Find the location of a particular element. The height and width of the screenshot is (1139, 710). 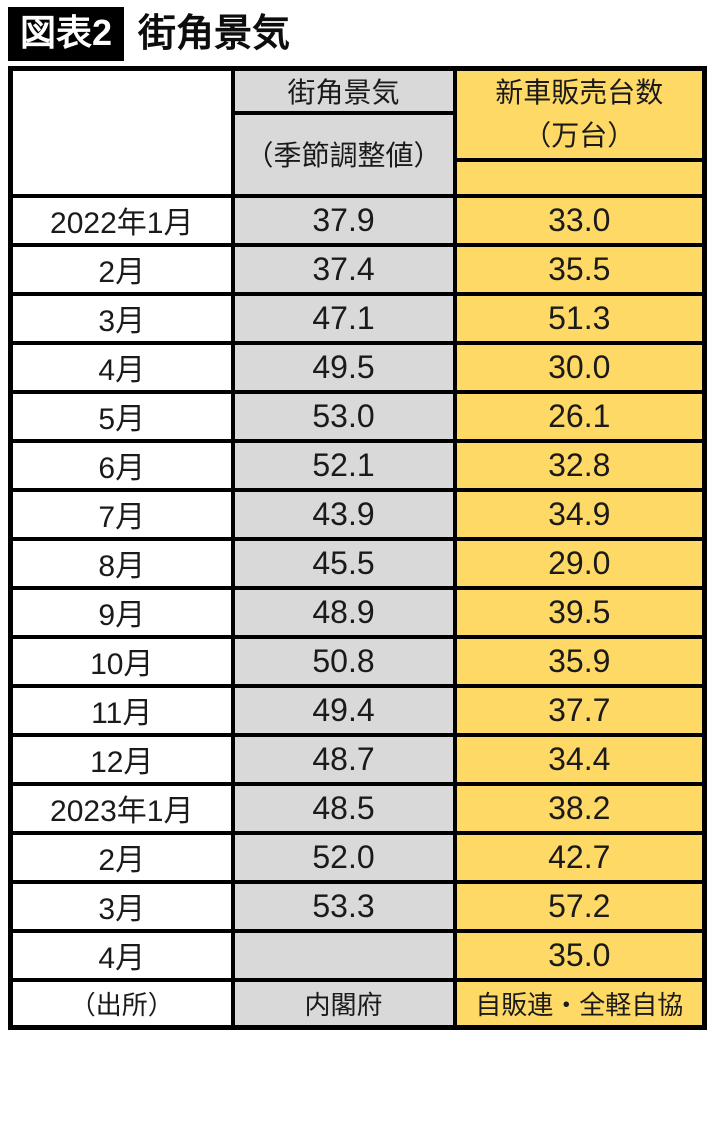

cars-cell: 42.7 is located at coordinates (579, 857).